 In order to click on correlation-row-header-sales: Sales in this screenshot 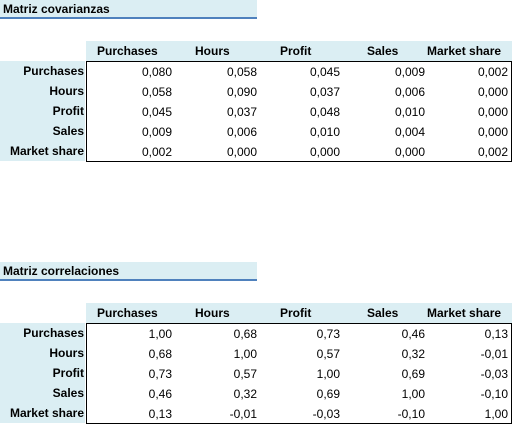, I will do `click(42, 393)`.